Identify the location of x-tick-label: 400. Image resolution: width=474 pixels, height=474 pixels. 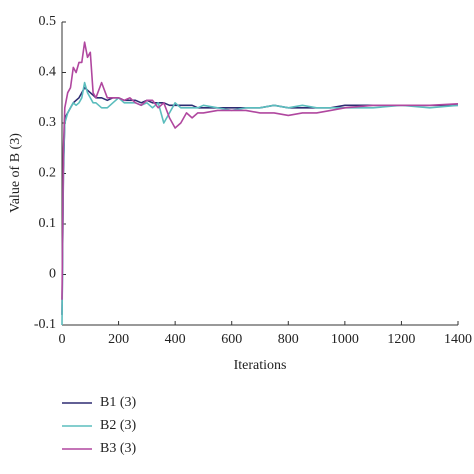
(175, 339).